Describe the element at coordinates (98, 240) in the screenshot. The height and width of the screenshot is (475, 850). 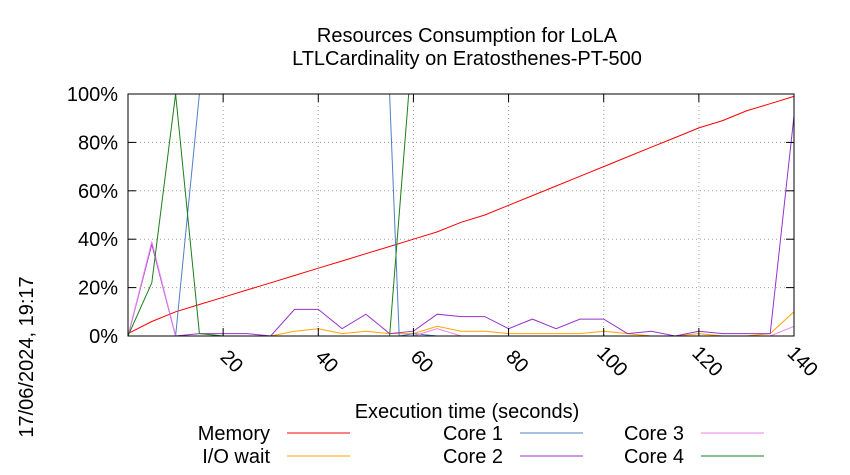
I see `y-tick-label: 40%` at that location.